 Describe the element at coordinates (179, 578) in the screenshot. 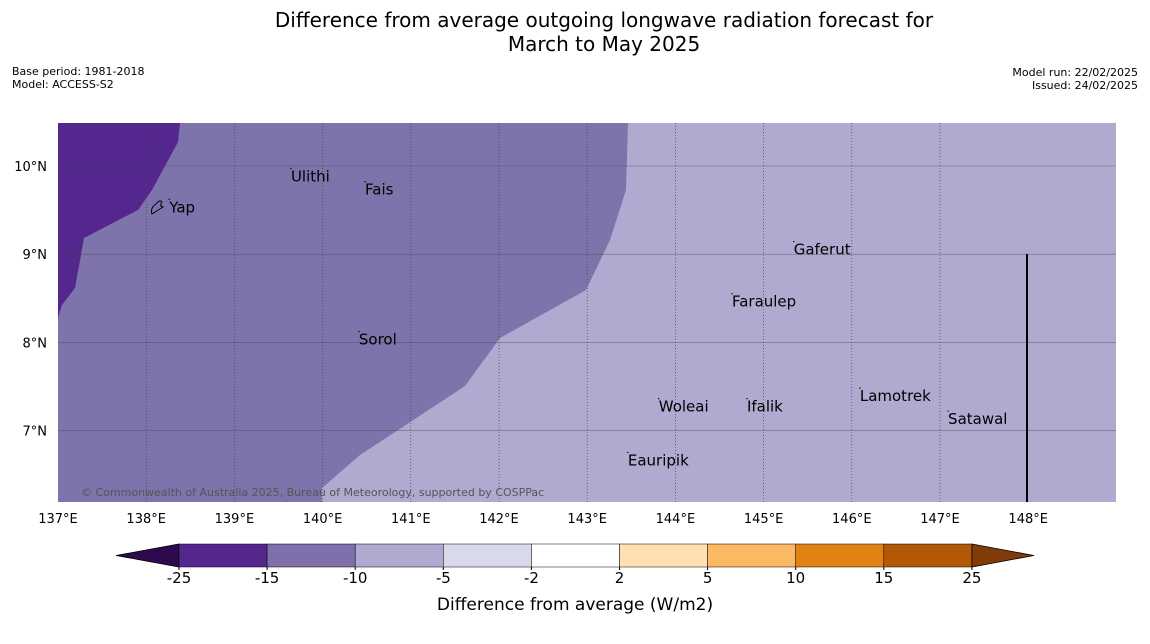

I see `colorbar-tick-label: -25` at that location.